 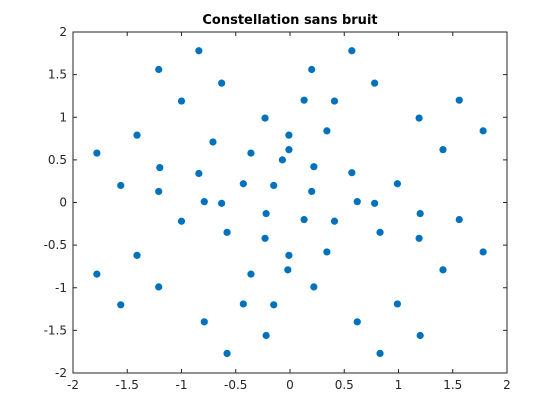 I want to click on x-tick-label: -1, so click(x=182, y=385).